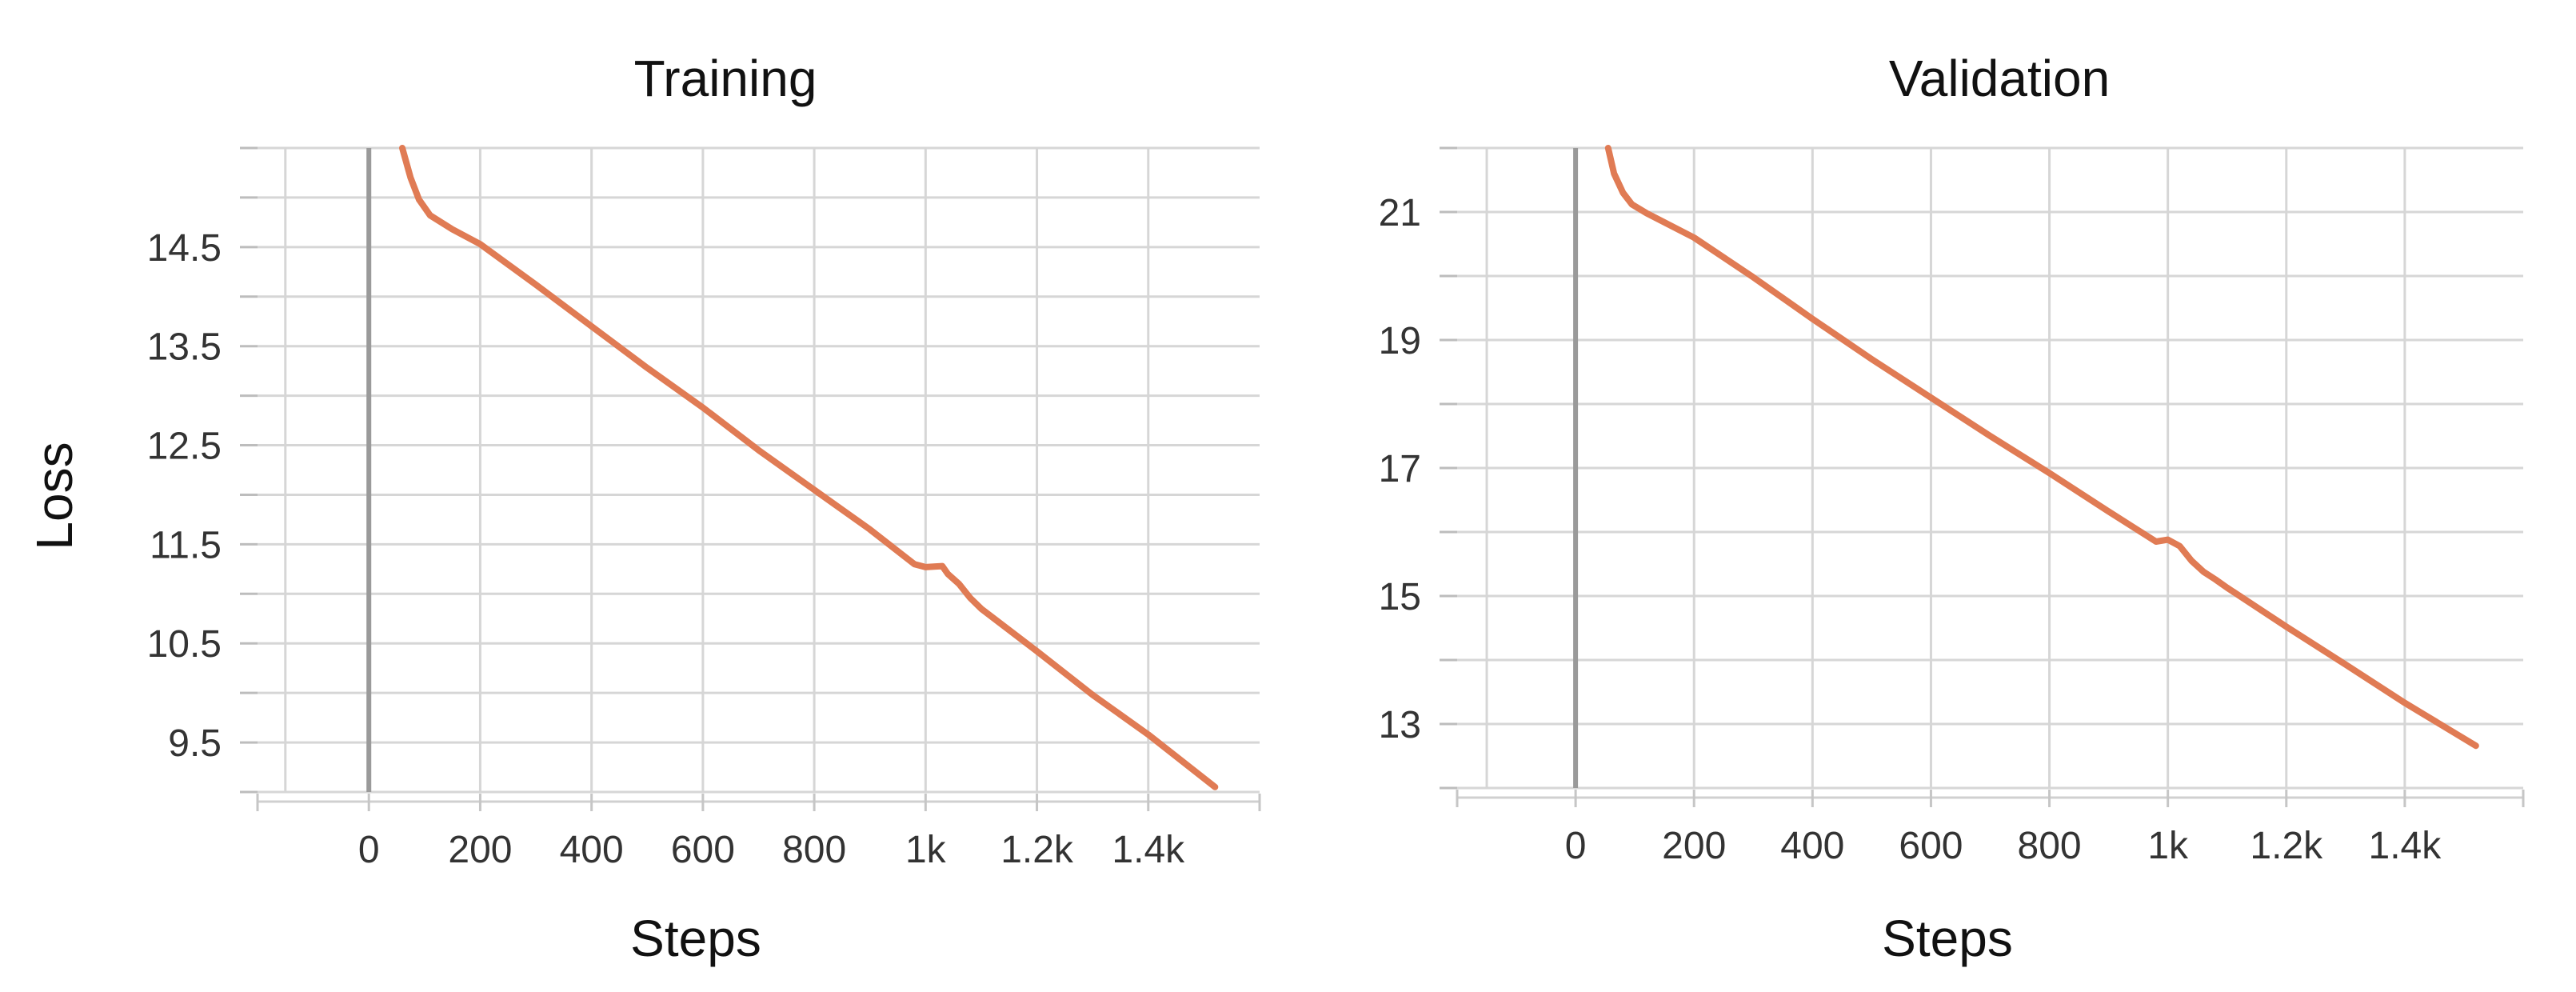 The image size is (2576, 992). Describe the element at coordinates (1400, 725) in the screenshot. I see `y-tick-label: 13` at that location.